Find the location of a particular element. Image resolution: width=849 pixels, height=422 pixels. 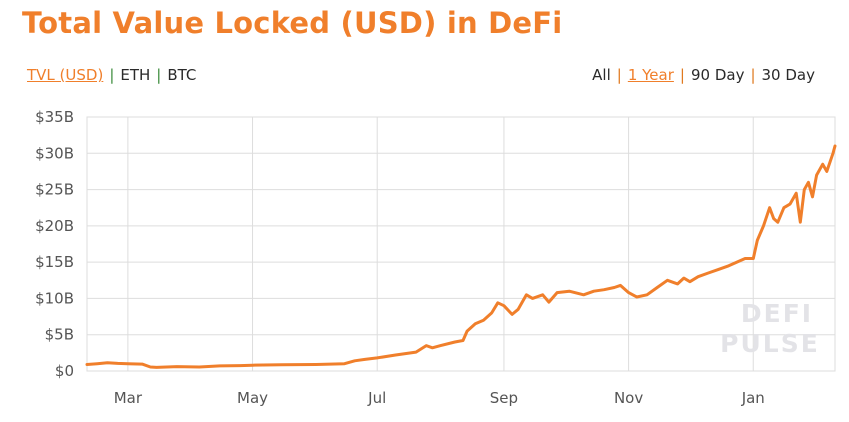

tab-90-day: 90 Day is located at coordinates (717, 75).